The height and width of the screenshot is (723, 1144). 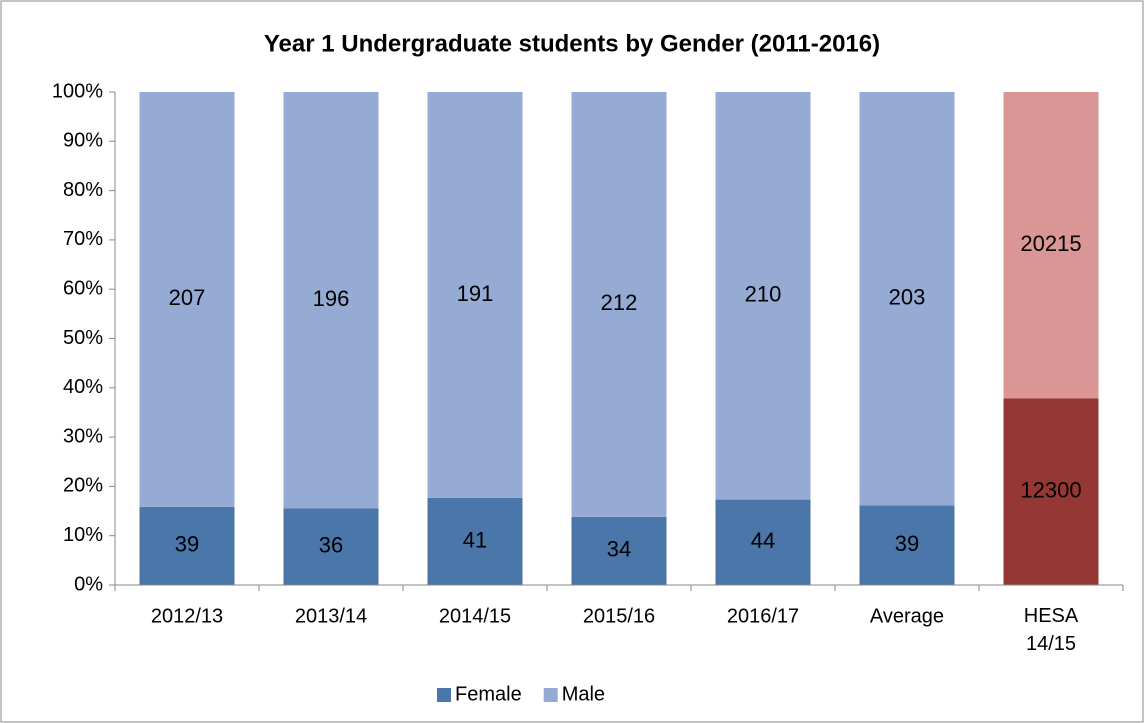 What do you see at coordinates (83, 486) in the screenshot?
I see `y-tick-label: 20%` at bounding box center [83, 486].